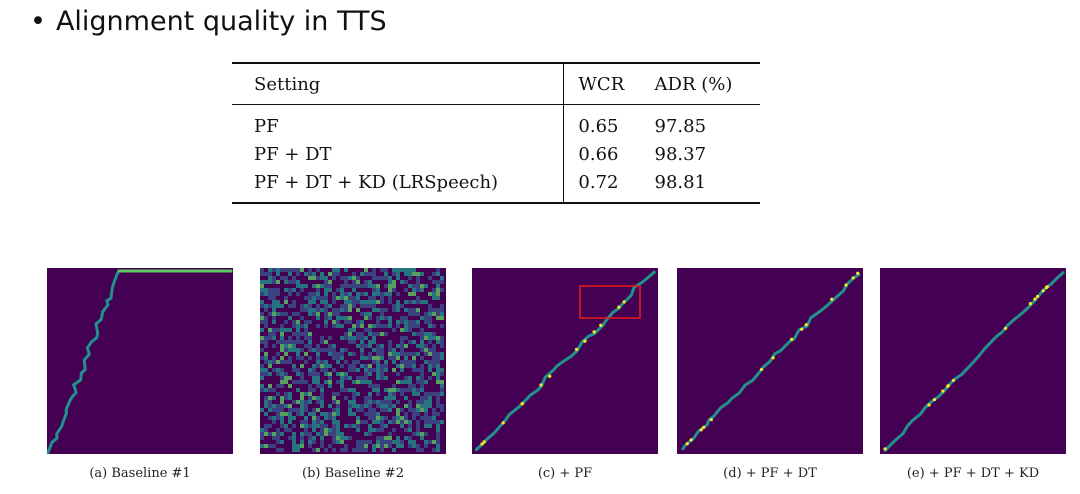 The height and width of the screenshot is (494, 1080). I want to click on cell-setting: PF + DT, so click(398, 154).